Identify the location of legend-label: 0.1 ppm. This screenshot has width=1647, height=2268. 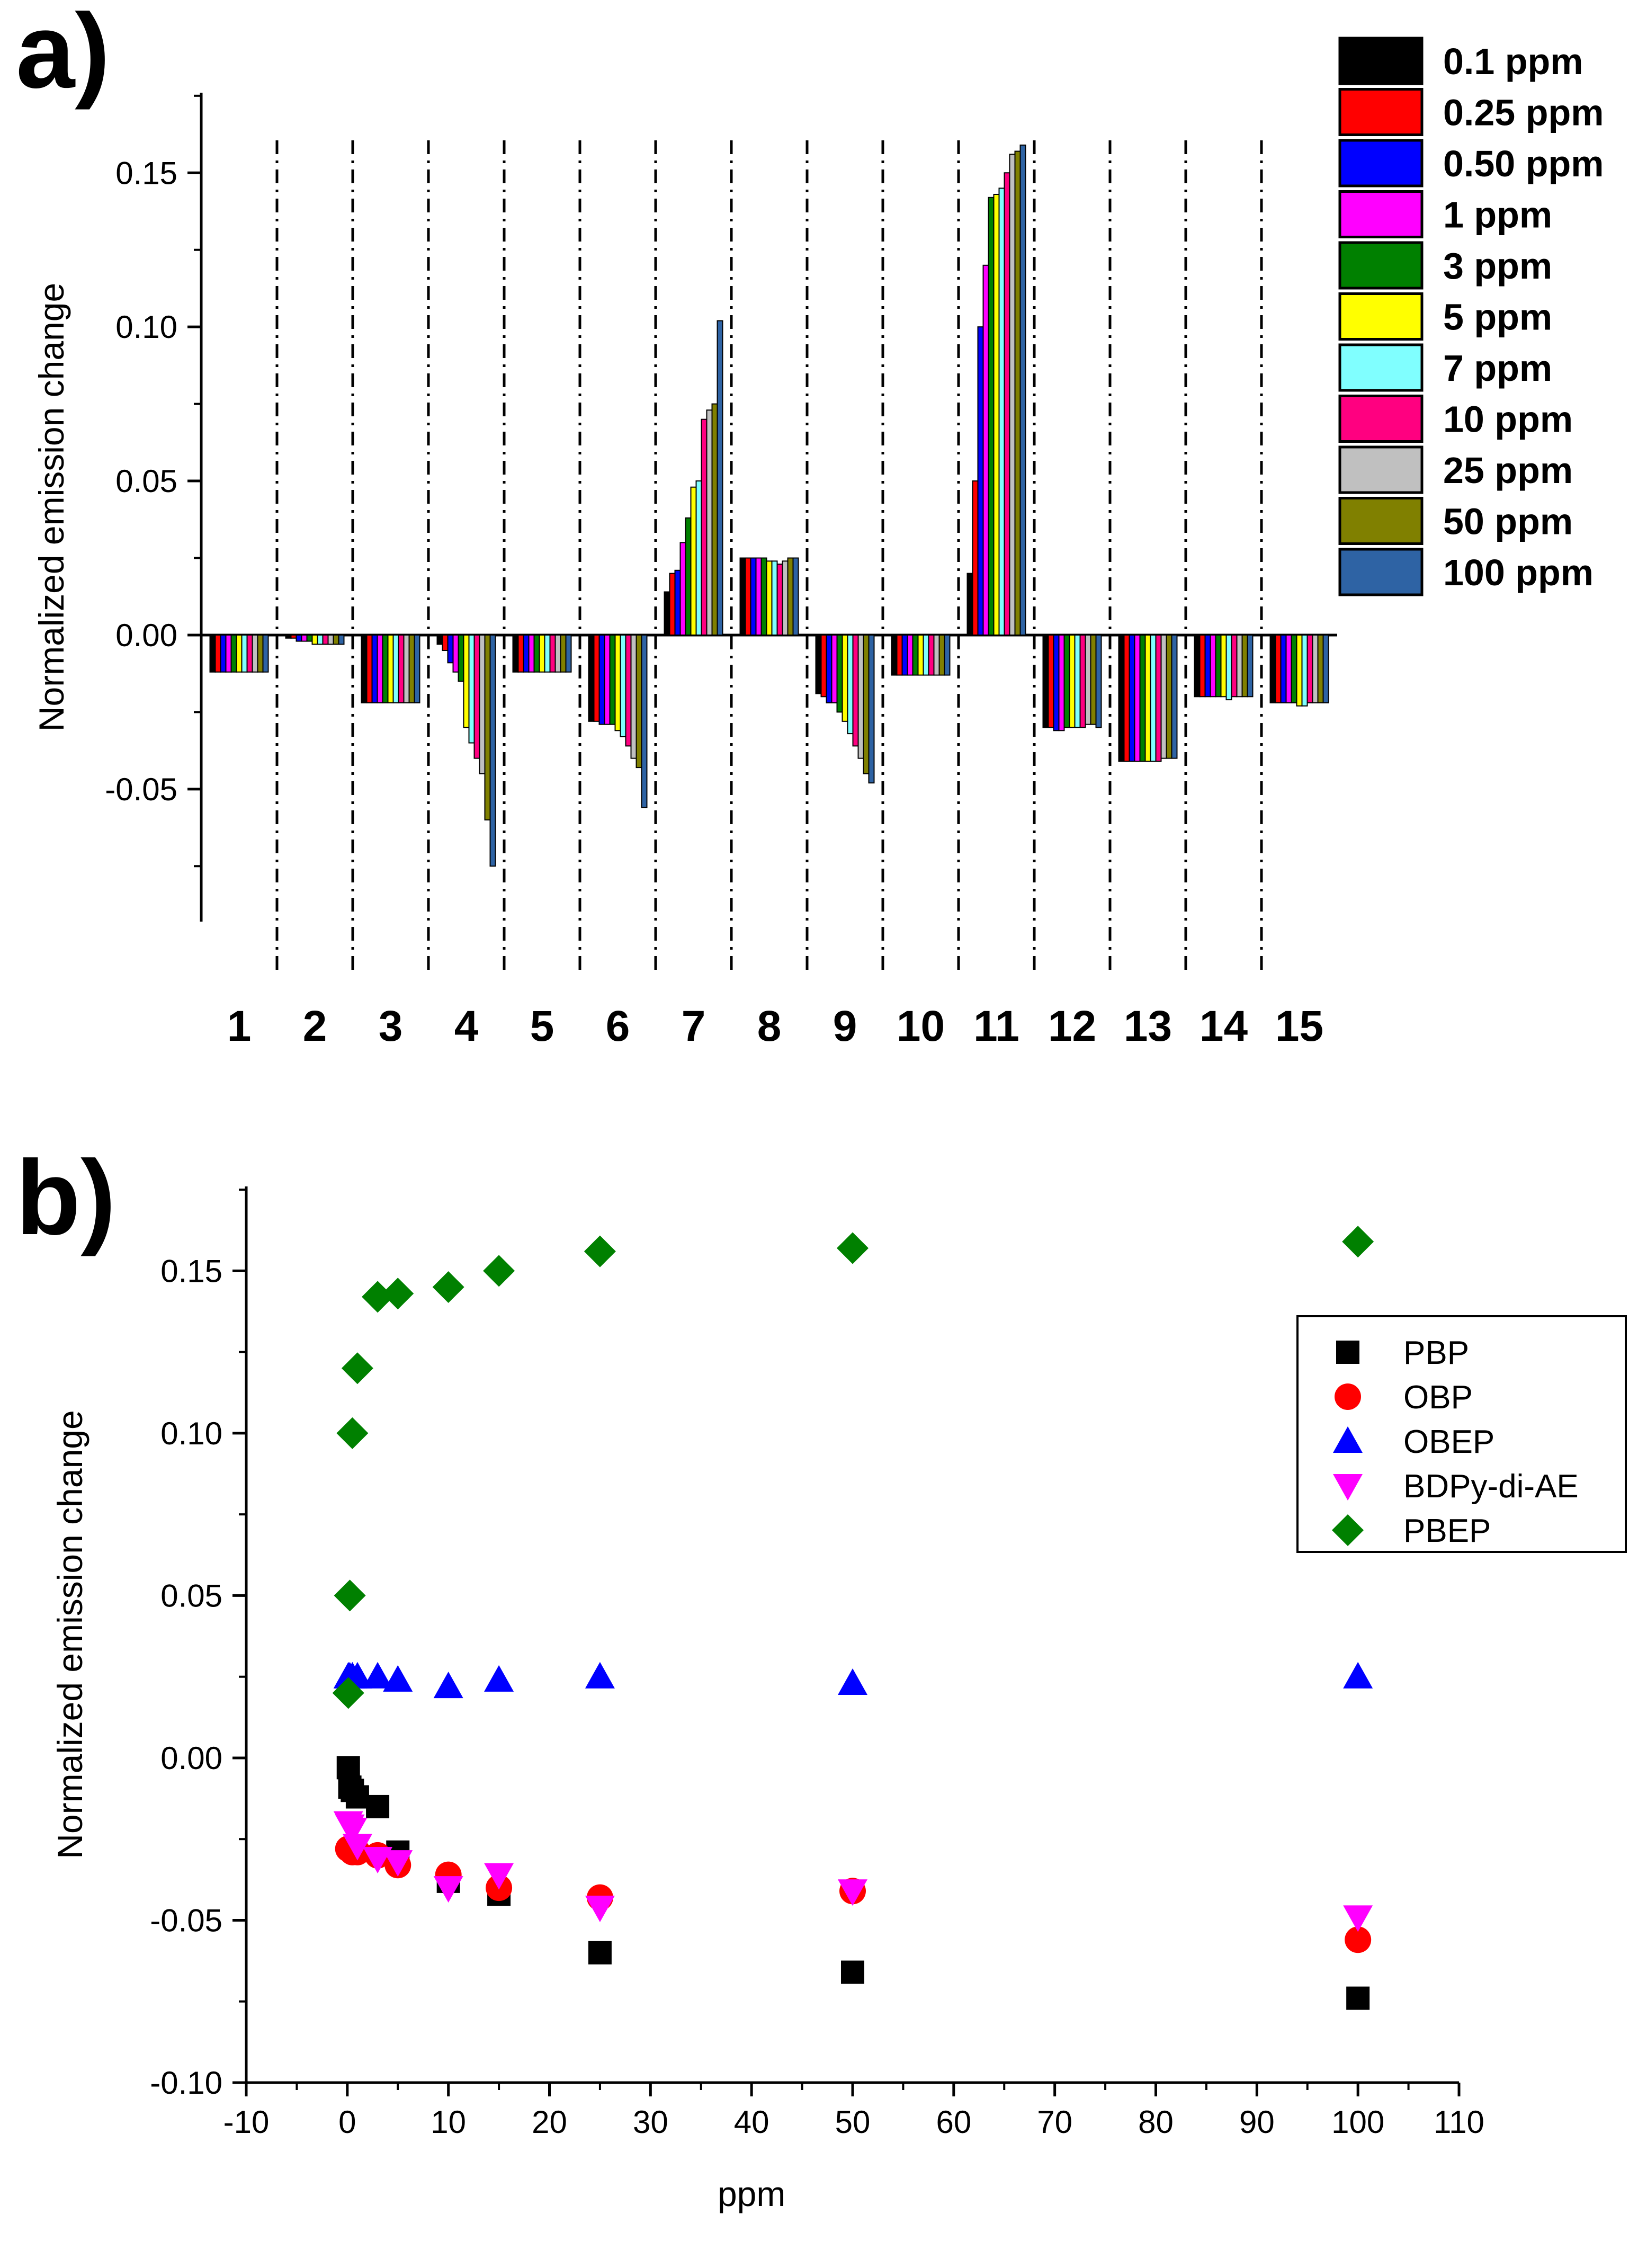
(1513, 61).